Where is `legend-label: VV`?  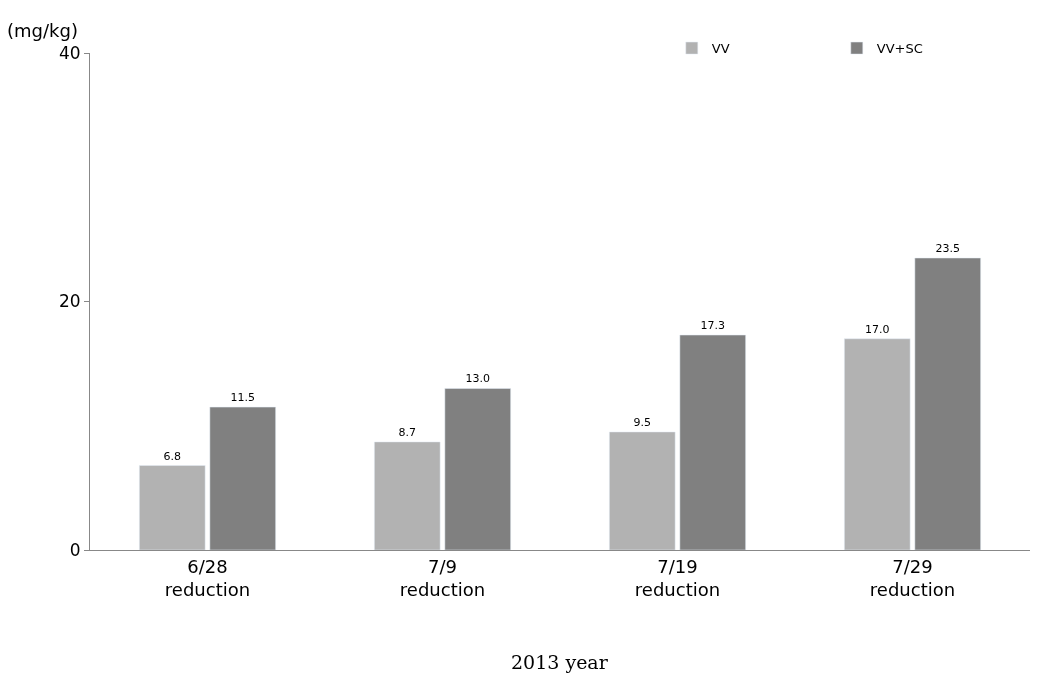
legend-label: VV is located at coordinates (720, 49).